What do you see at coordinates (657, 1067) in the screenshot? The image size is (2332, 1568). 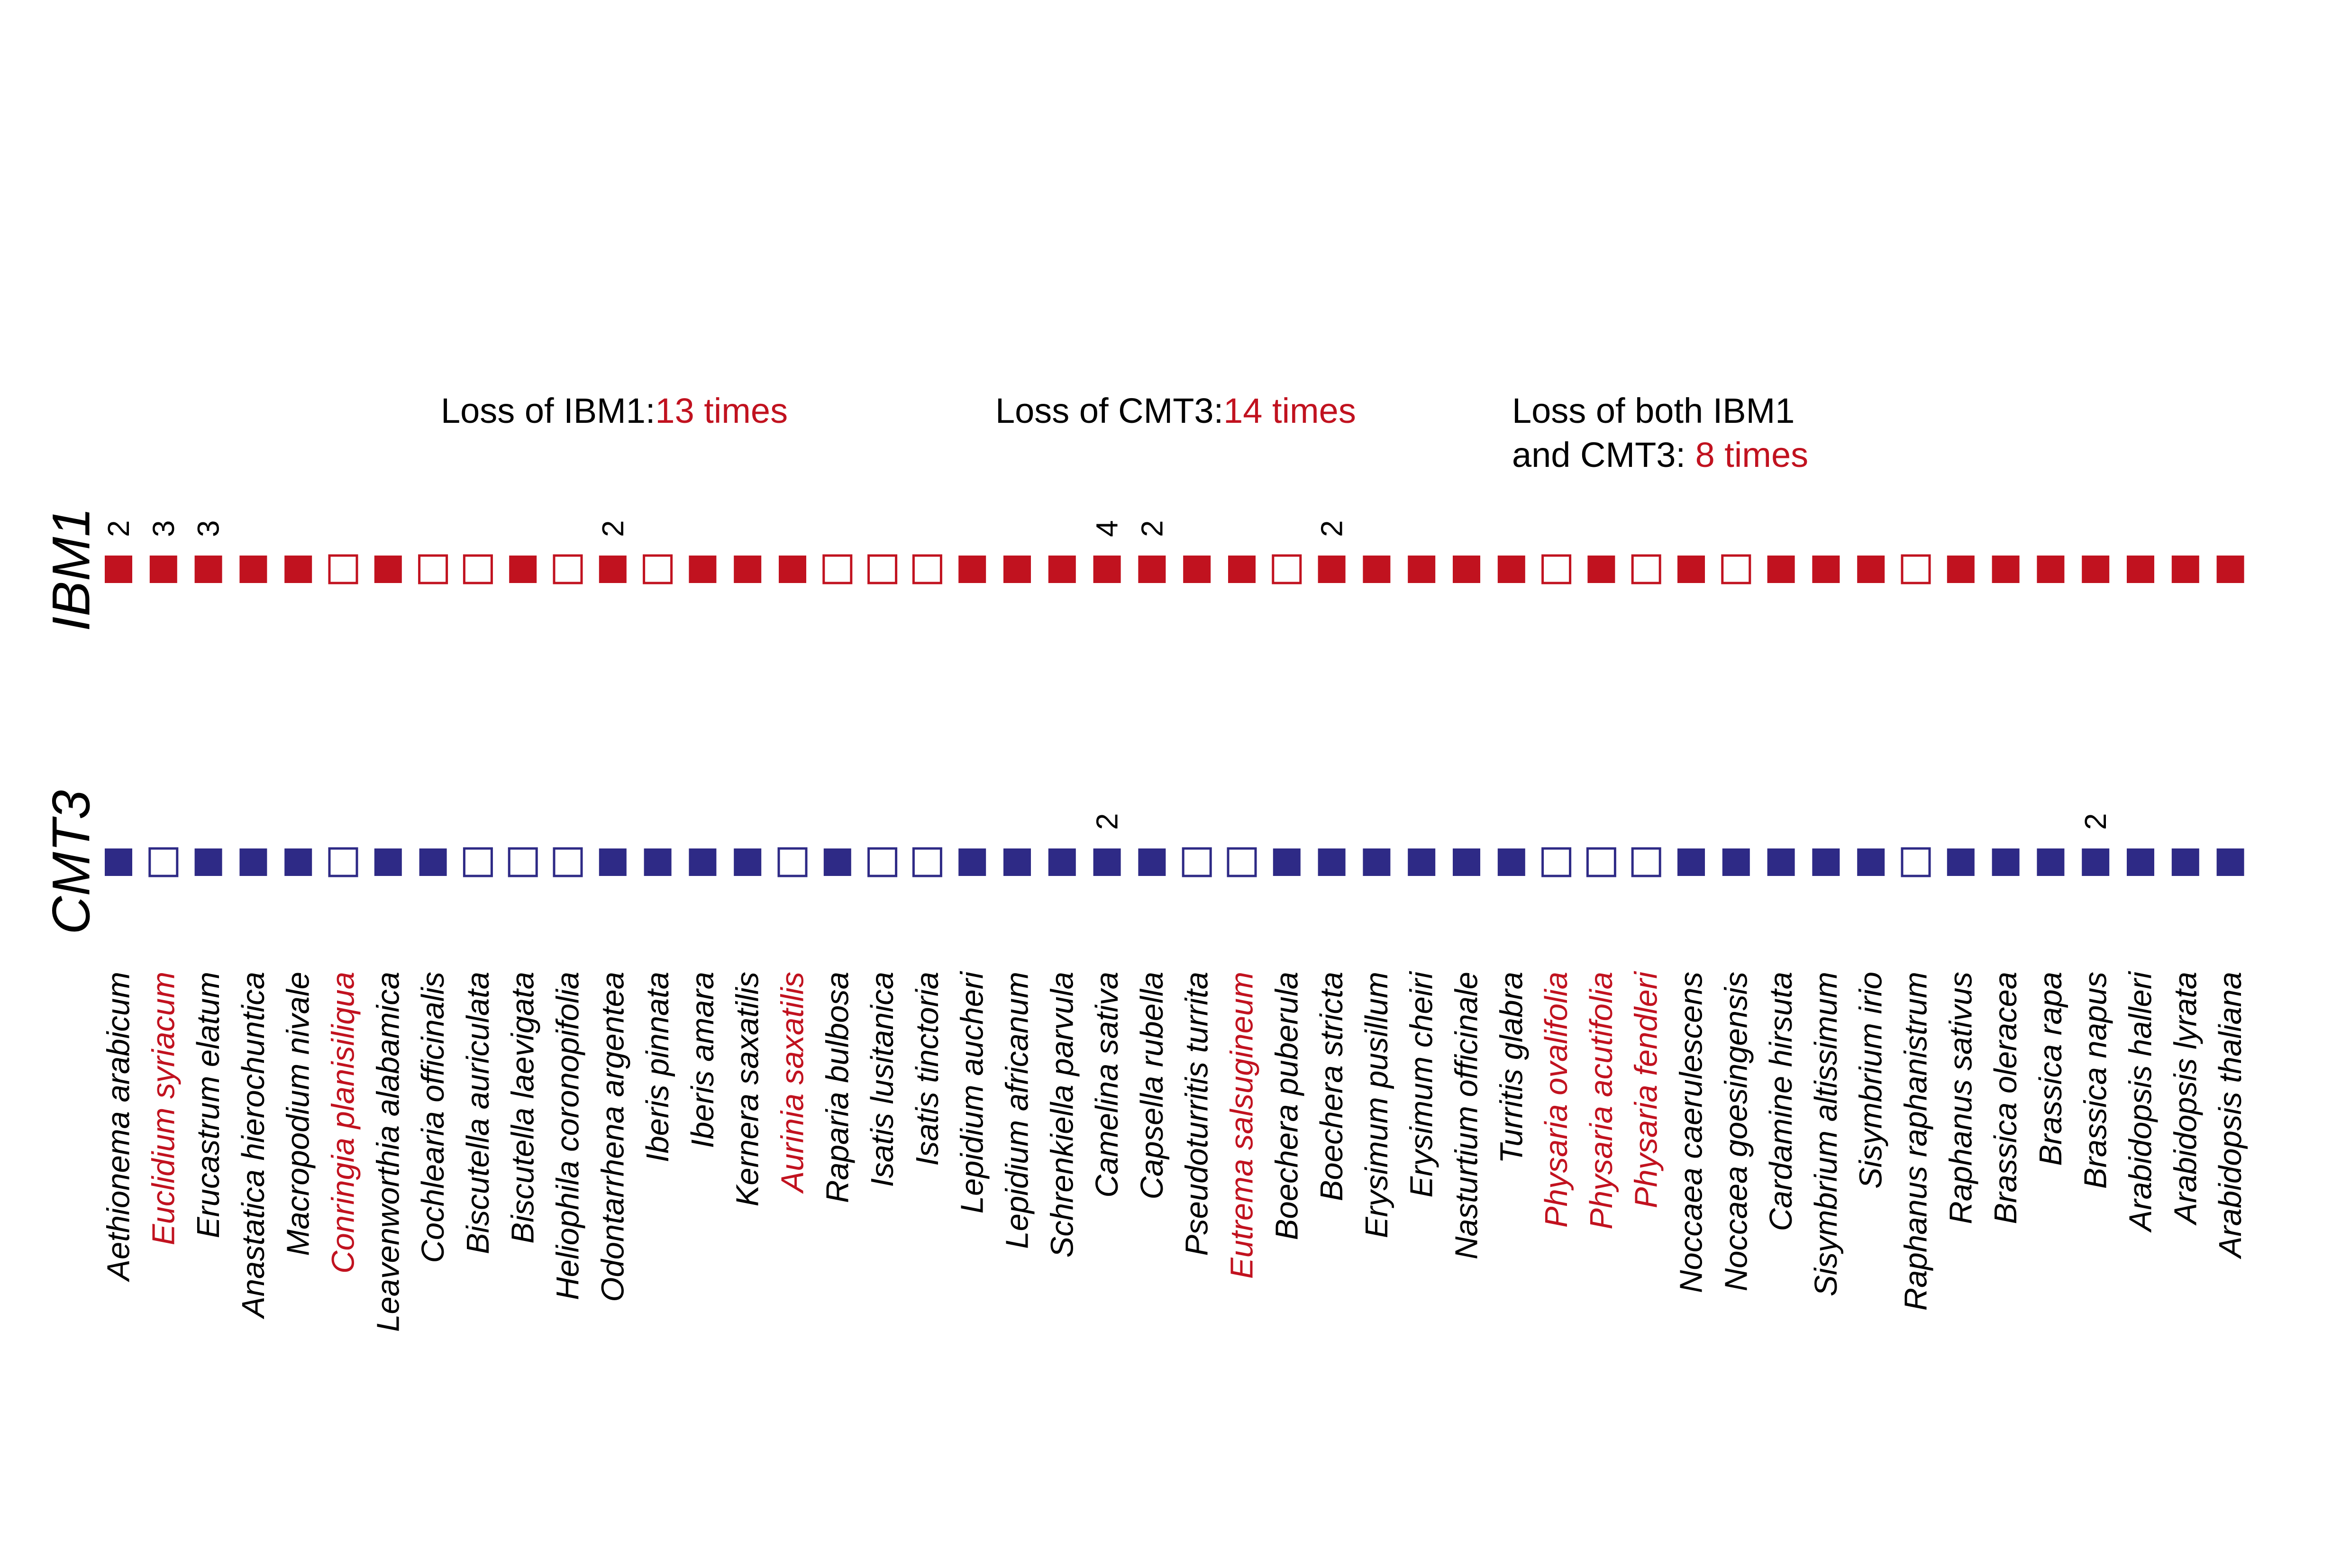 I see `species-label: Iberis pinnata` at bounding box center [657, 1067].